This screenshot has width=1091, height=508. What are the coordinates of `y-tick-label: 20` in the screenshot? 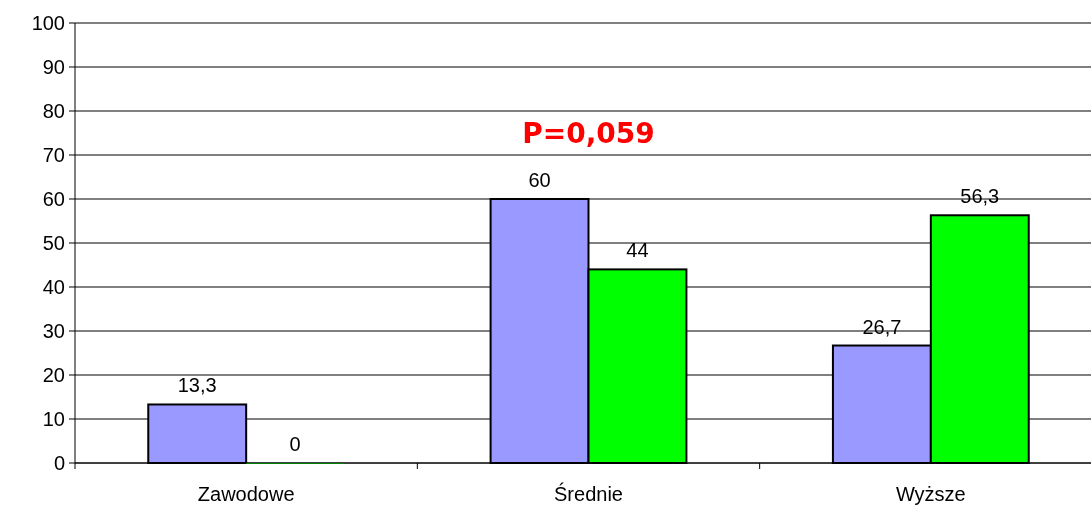 It's located at (53, 375).